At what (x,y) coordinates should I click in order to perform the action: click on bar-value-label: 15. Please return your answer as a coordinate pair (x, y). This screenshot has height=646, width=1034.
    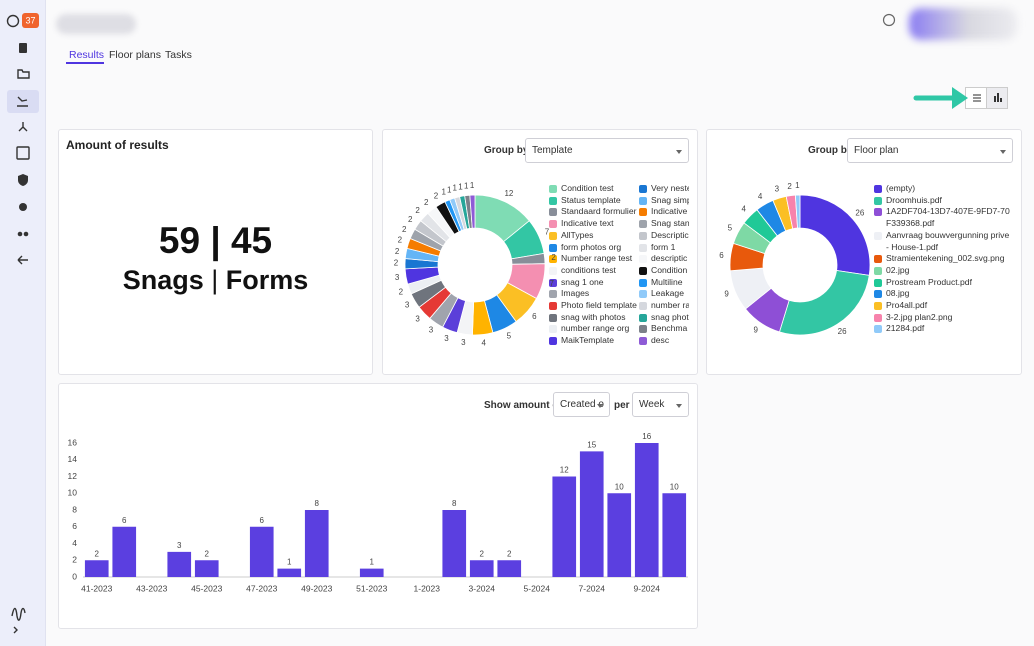
    Looking at the image, I should click on (591, 444).